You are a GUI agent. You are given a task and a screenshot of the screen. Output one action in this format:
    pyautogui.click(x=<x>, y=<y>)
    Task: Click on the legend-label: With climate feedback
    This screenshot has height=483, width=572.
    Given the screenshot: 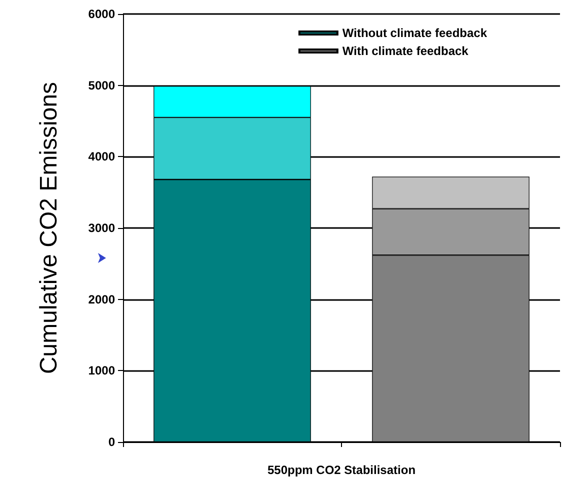 What is the action you would take?
    pyautogui.click(x=405, y=51)
    